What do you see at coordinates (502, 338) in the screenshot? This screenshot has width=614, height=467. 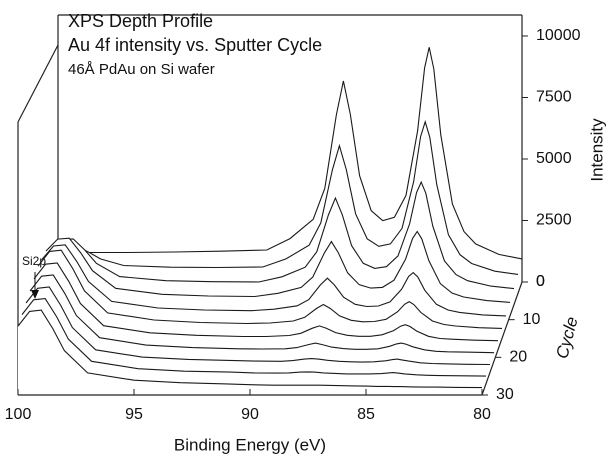 I see `z-axis` at bounding box center [502, 338].